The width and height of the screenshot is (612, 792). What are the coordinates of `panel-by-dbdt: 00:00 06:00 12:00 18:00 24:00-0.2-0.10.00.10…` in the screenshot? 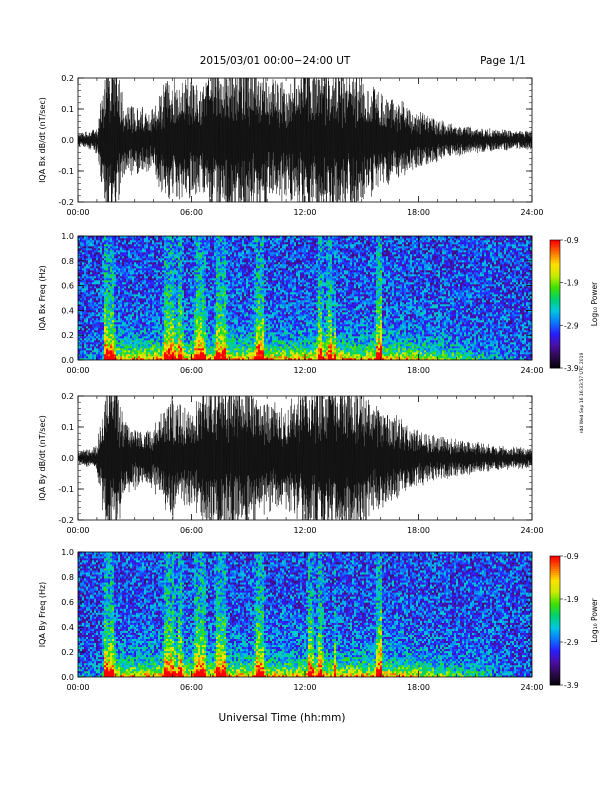 It's located at (291, 463).